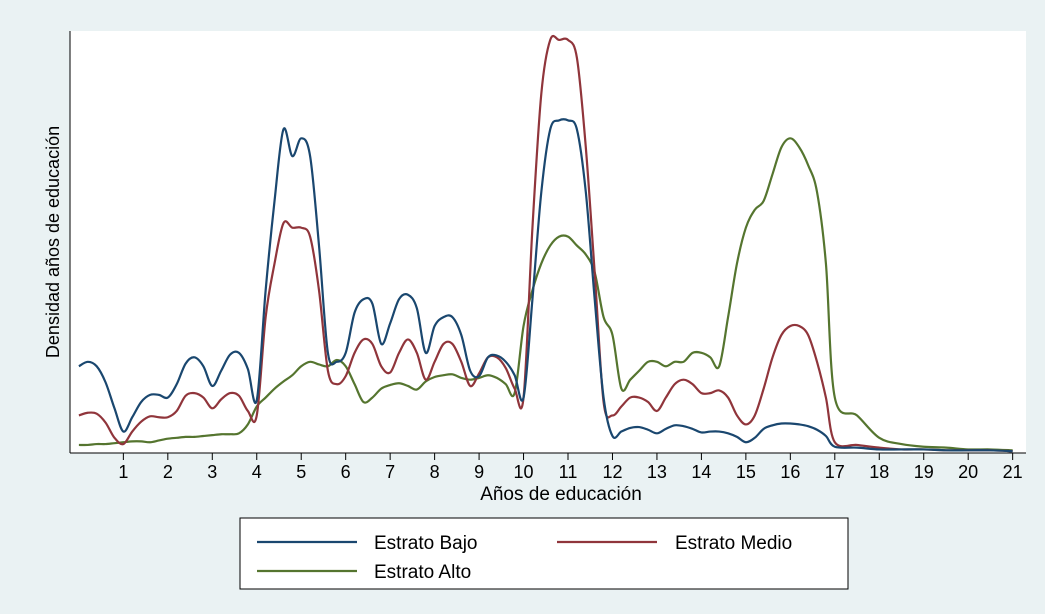  What do you see at coordinates (301, 472) in the screenshot?
I see `x-tick-label: 5` at bounding box center [301, 472].